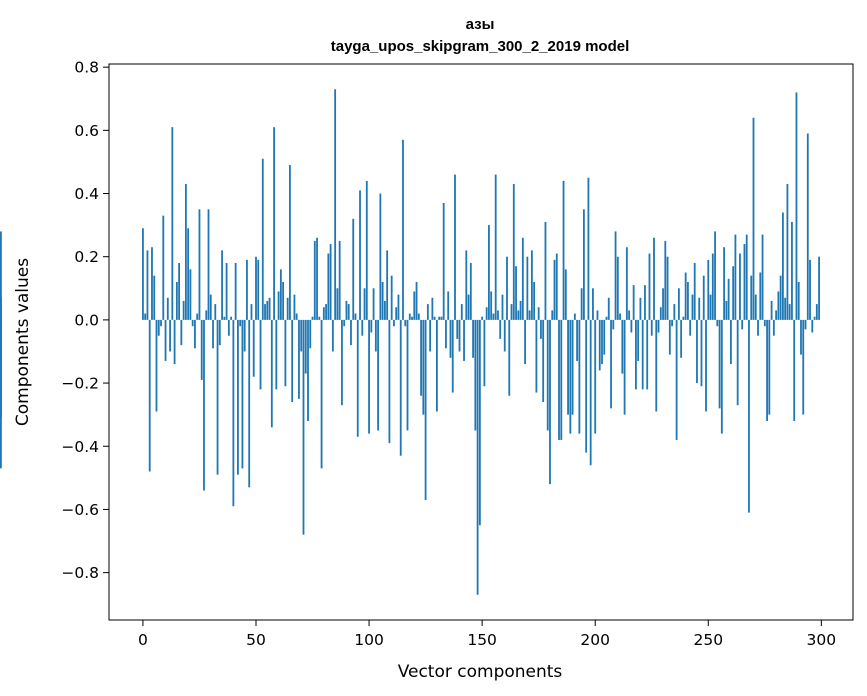 This screenshot has height=696, width=867. Describe the element at coordinates (86, 194) in the screenshot. I see `y-tick-label: 0.4` at that location.